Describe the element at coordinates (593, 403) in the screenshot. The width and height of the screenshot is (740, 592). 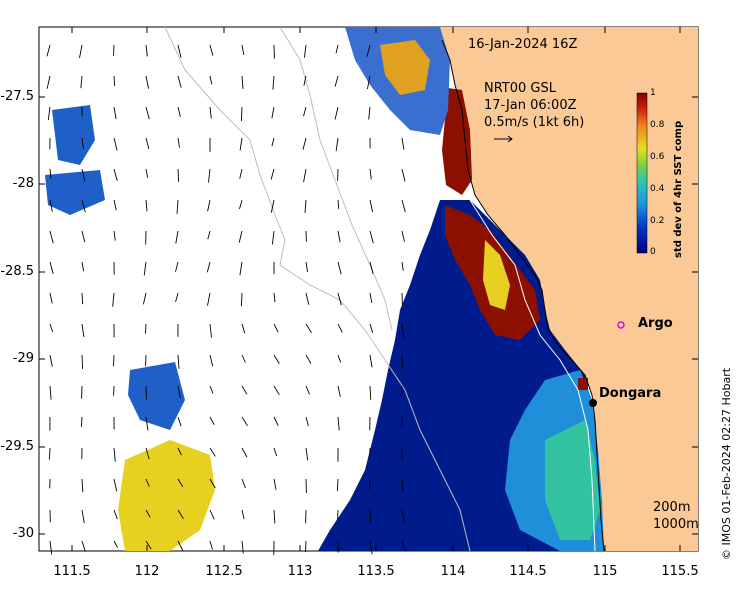
I see `dongara-marker` at that location.